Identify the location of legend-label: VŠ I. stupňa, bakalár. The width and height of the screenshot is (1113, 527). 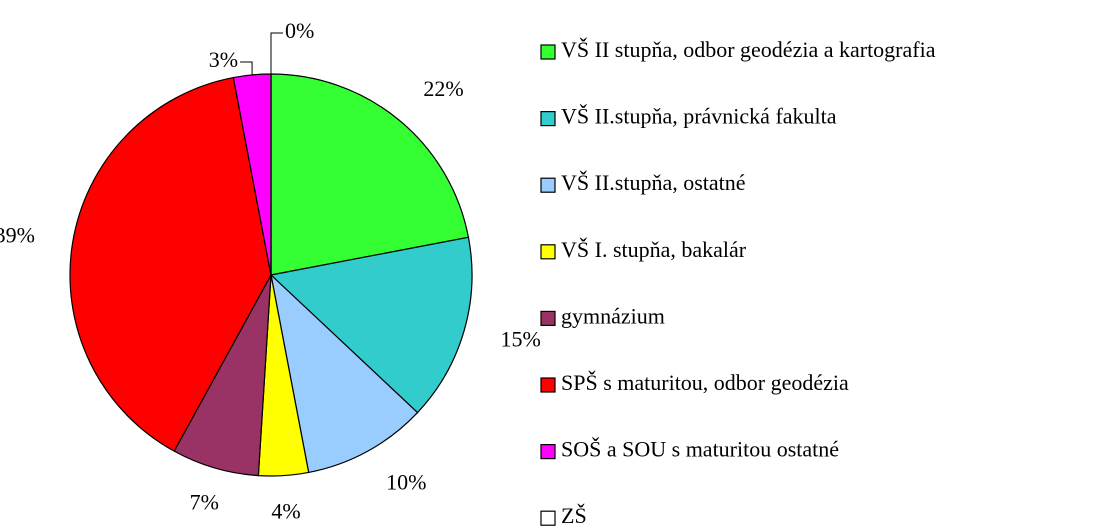
(654, 249).